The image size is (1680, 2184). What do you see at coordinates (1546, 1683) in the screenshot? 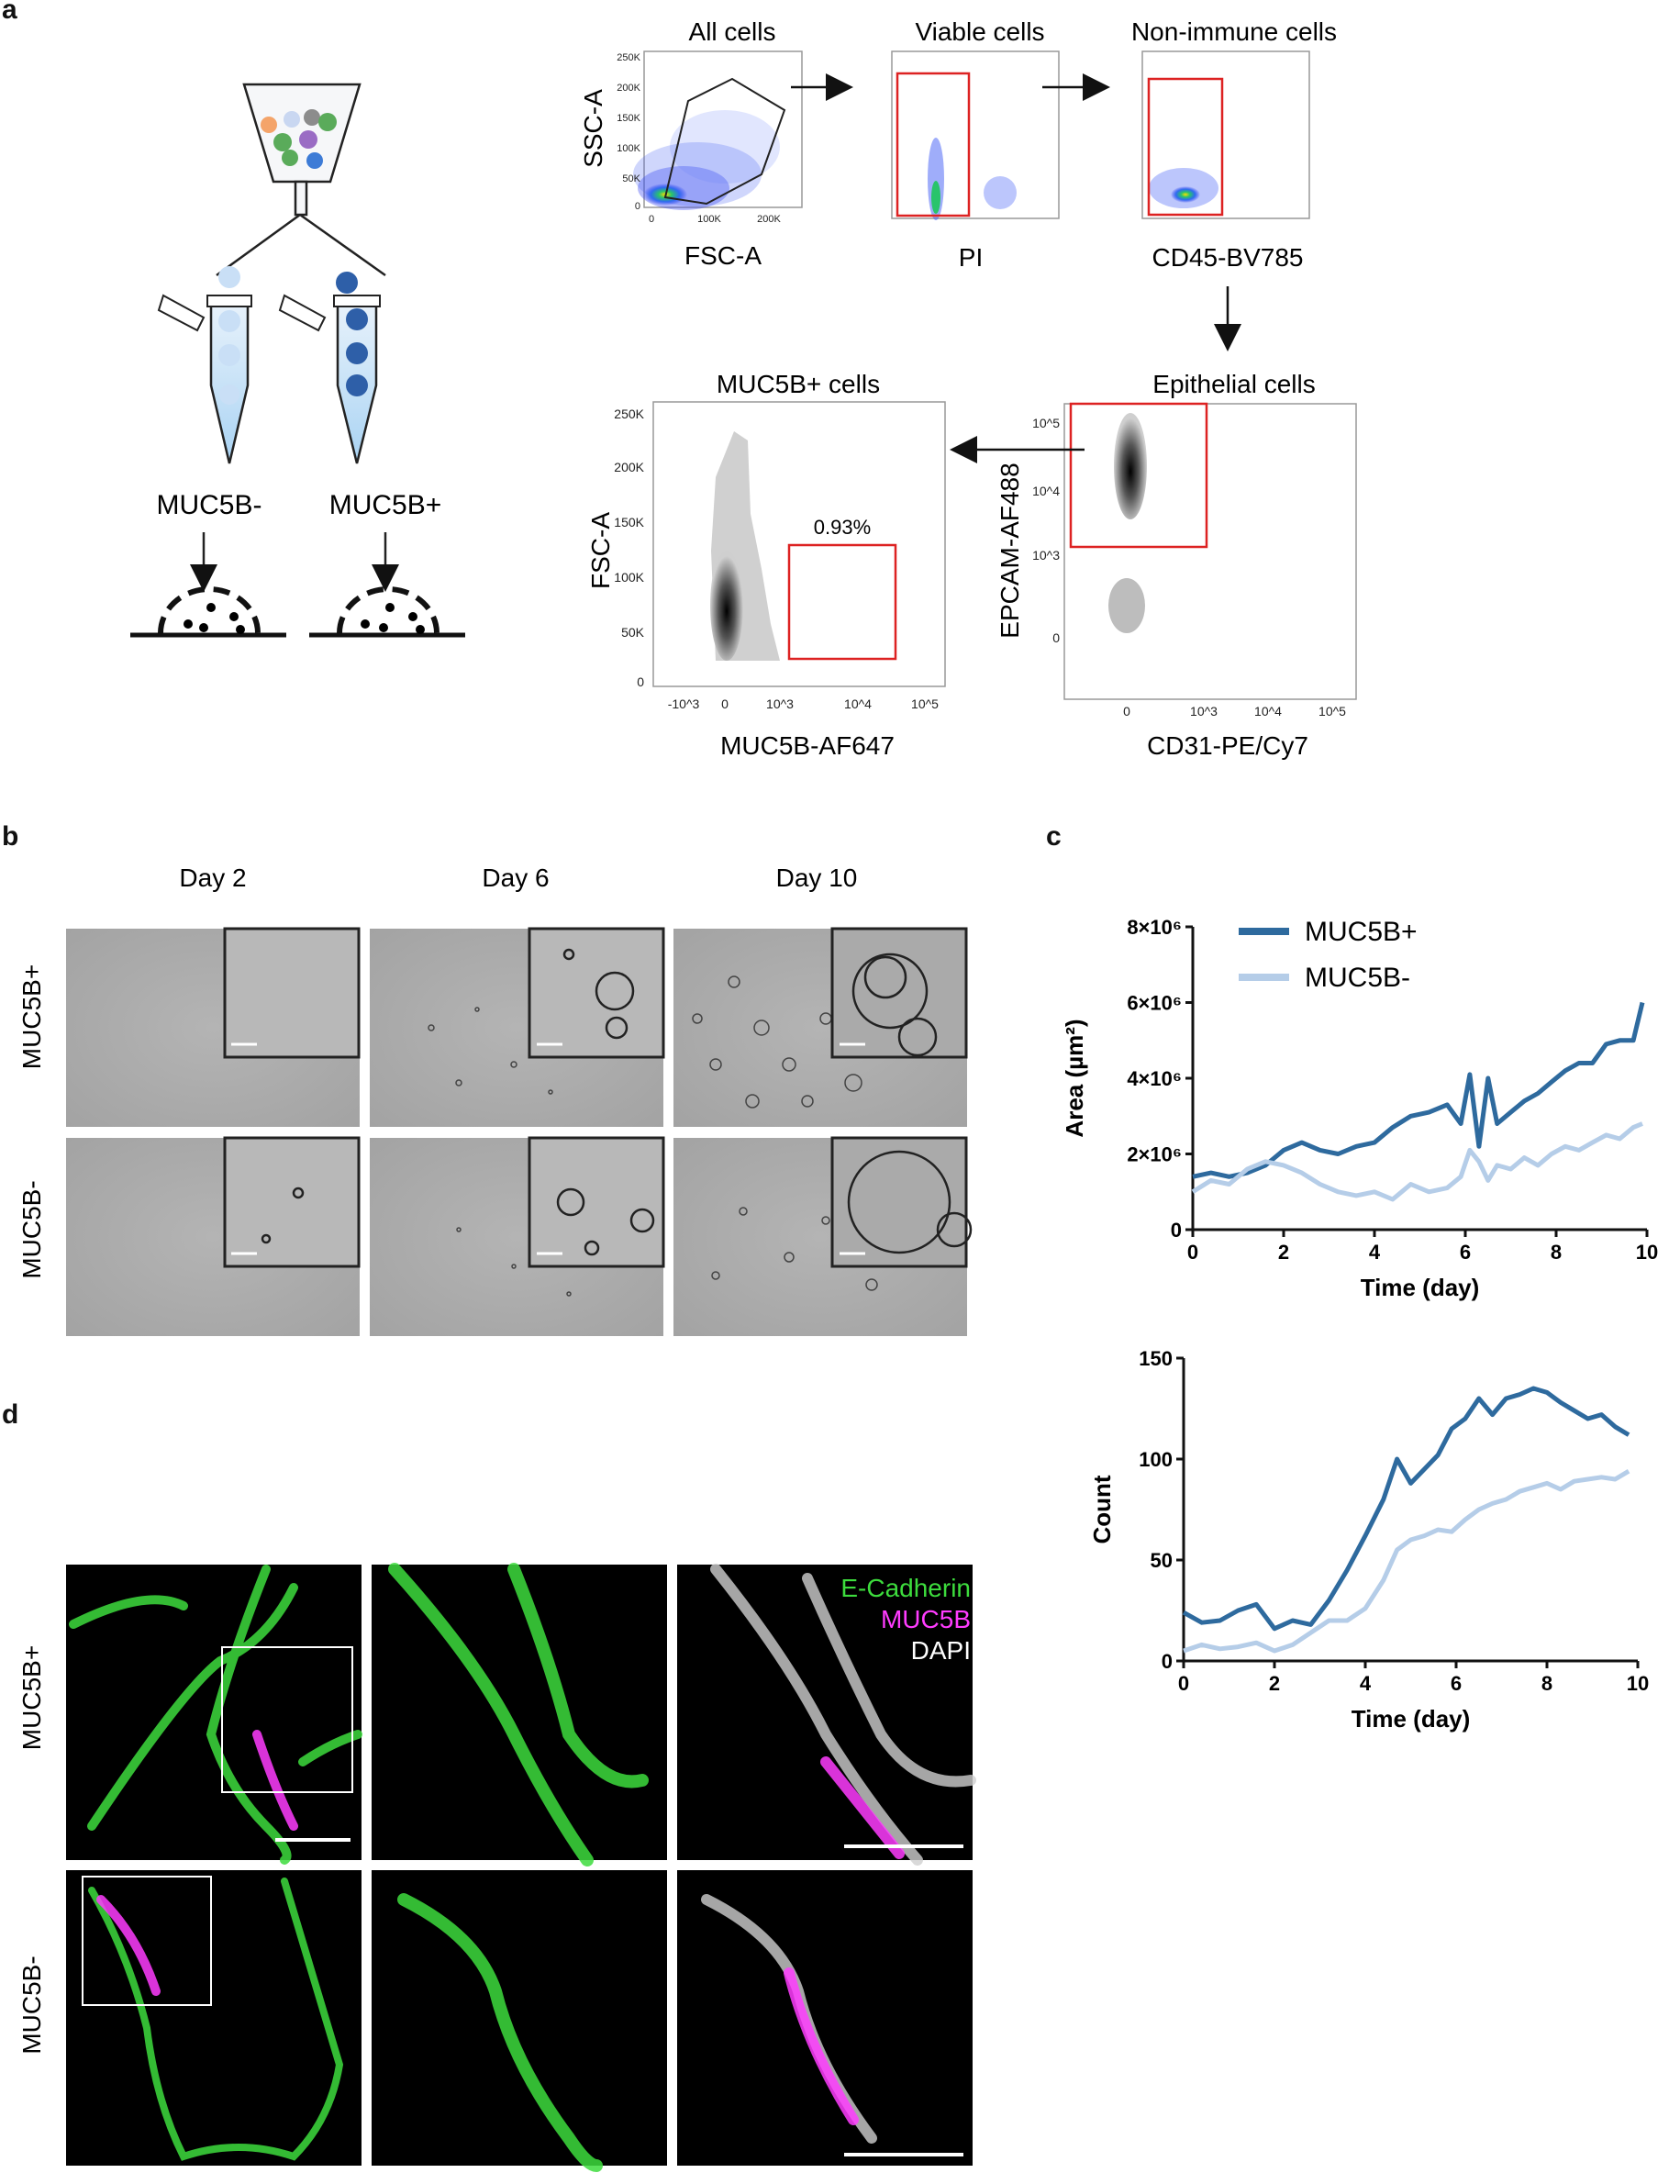
I see `x-tick-label: 8` at bounding box center [1546, 1683].